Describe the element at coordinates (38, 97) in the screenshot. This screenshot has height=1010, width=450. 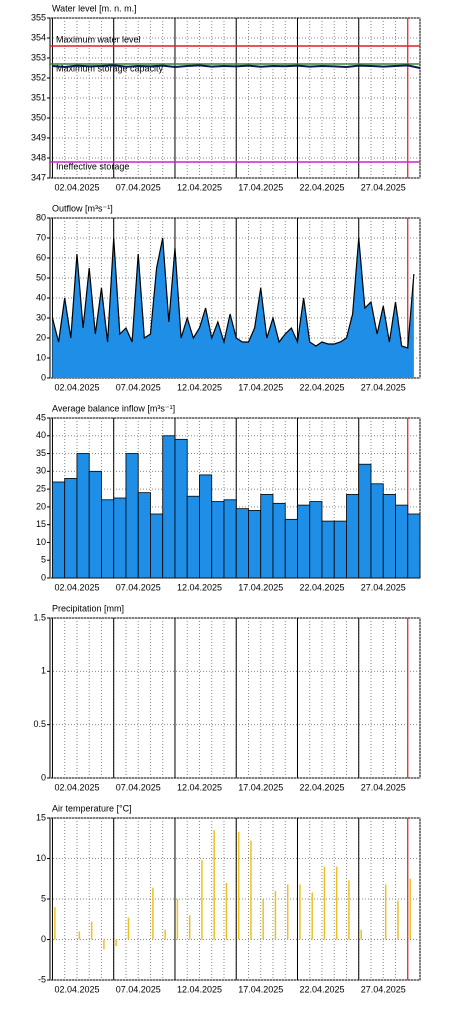
I see `y-tick-label: 351` at that location.